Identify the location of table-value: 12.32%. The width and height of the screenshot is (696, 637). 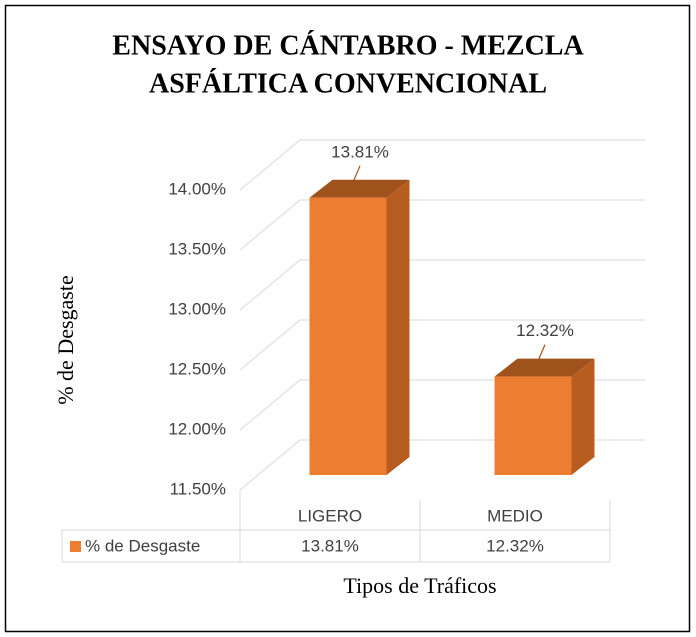
(515, 545).